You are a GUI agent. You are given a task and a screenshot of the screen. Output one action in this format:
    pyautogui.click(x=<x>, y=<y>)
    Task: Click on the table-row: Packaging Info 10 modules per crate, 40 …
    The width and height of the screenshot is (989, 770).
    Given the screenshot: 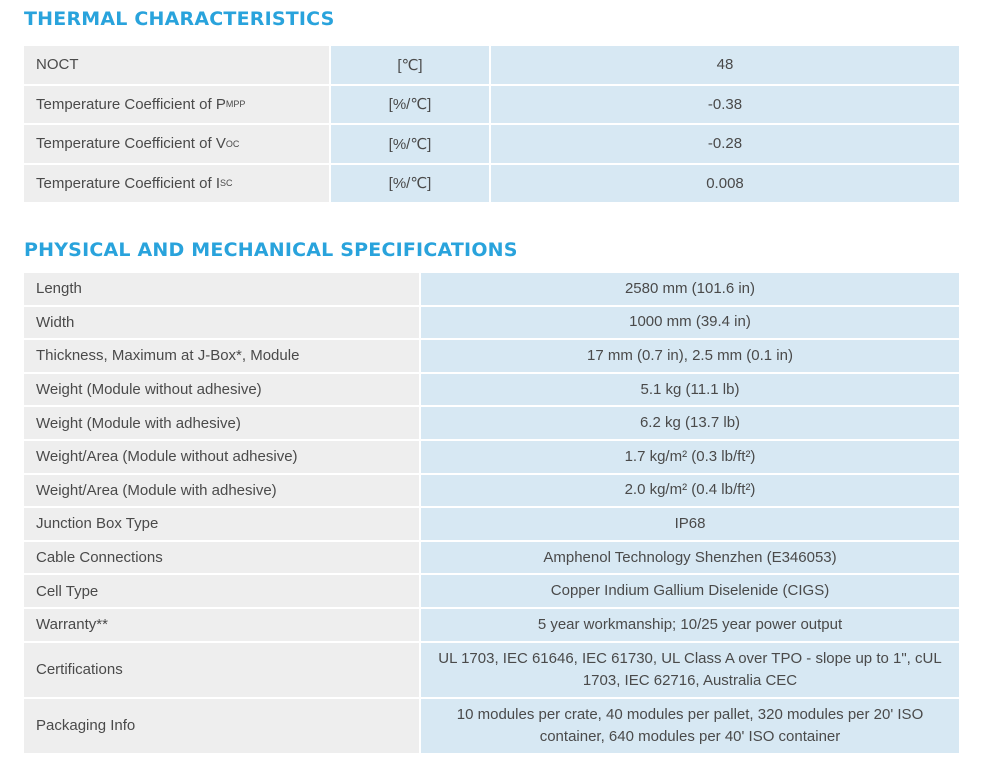 What is the action you would take?
    pyautogui.click(x=491, y=725)
    